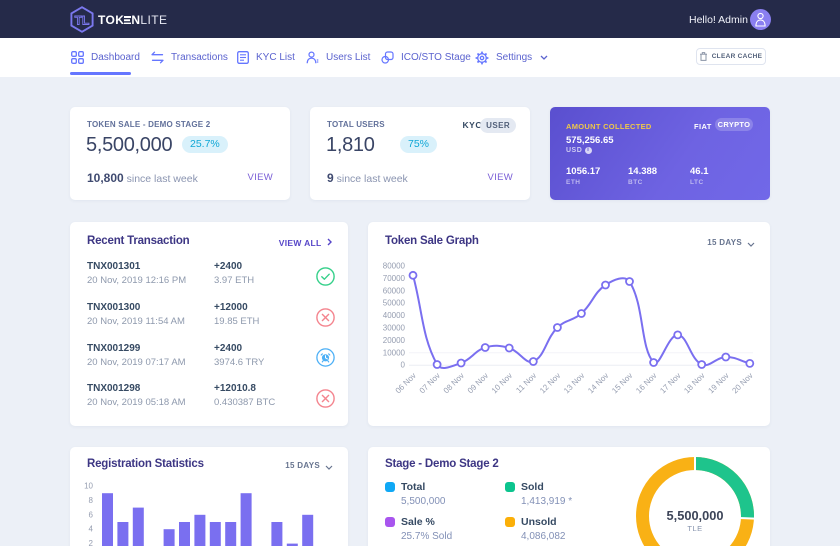  I want to click on svg-text: 07 Nov, so click(430, 383).